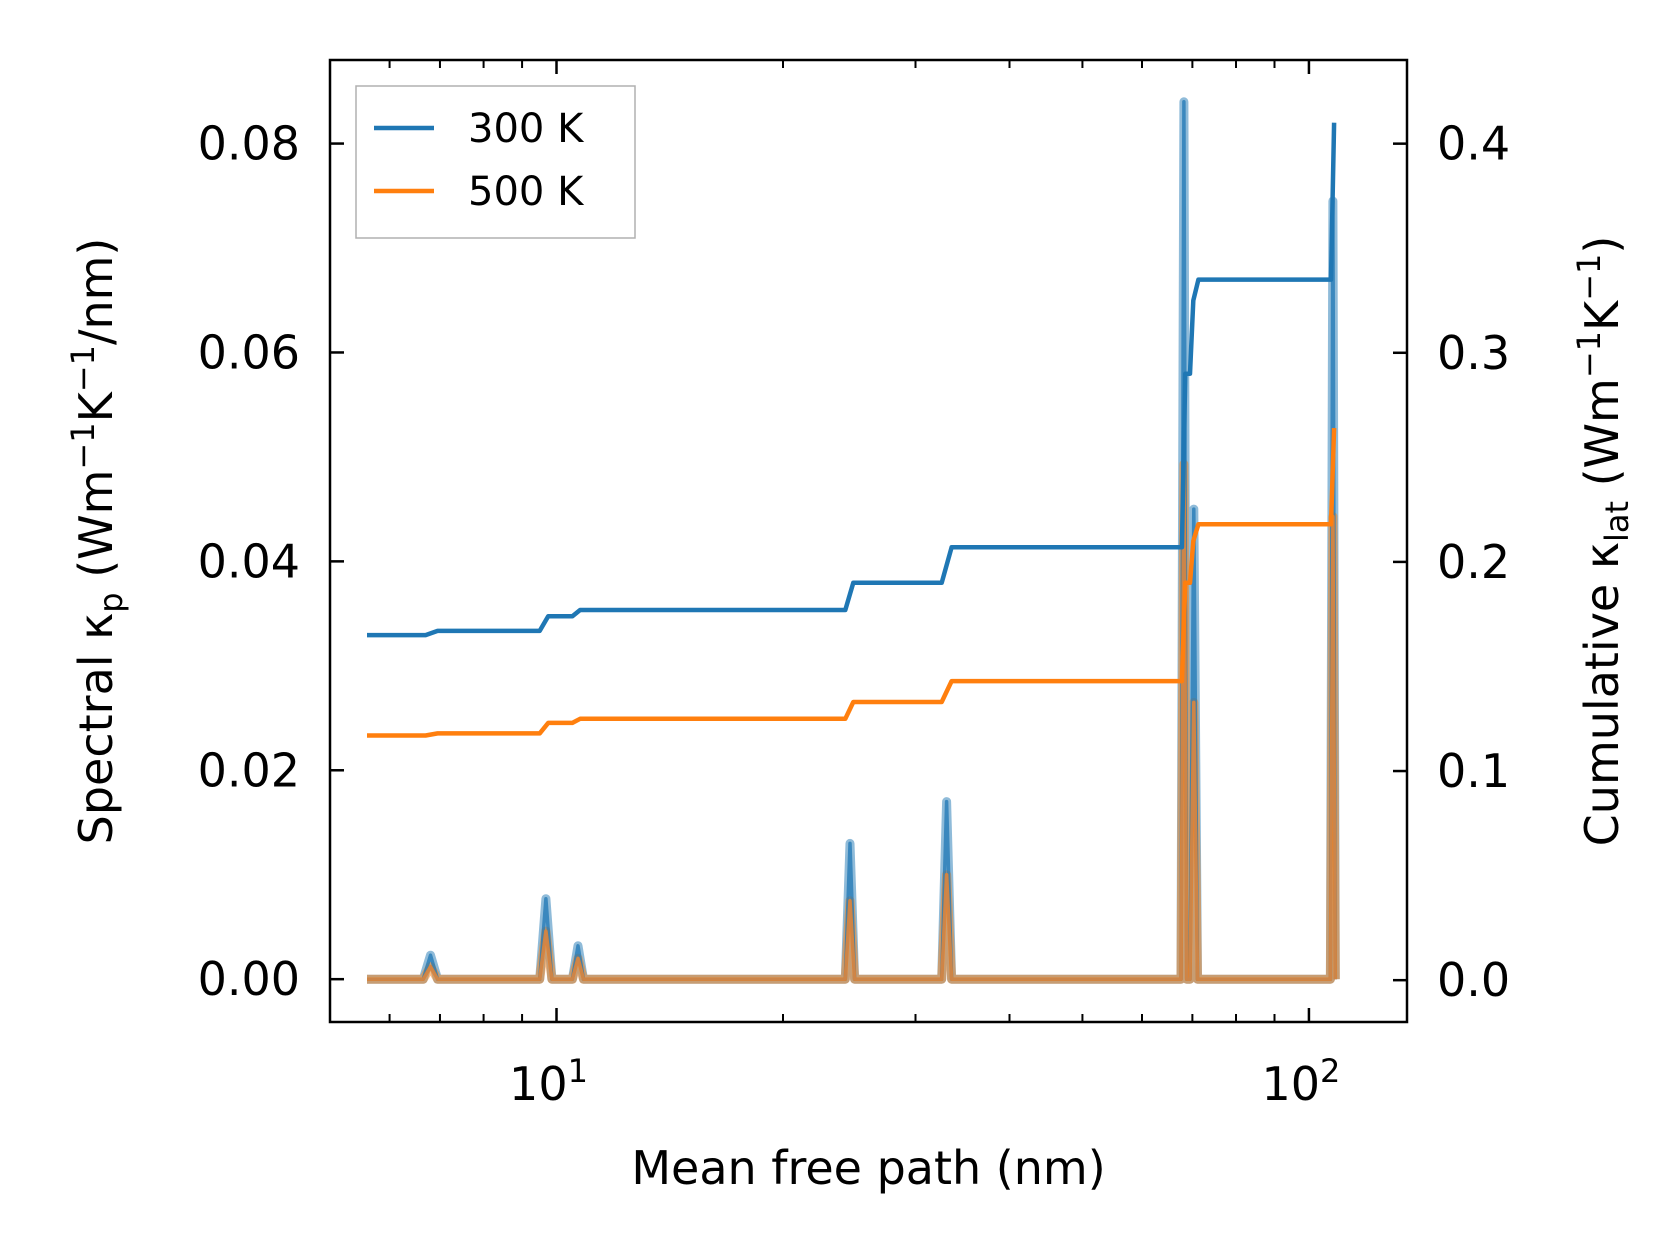  Describe the element at coordinates (1473, 980) in the screenshot. I see `y-right-tick-label: 0.0` at that location.